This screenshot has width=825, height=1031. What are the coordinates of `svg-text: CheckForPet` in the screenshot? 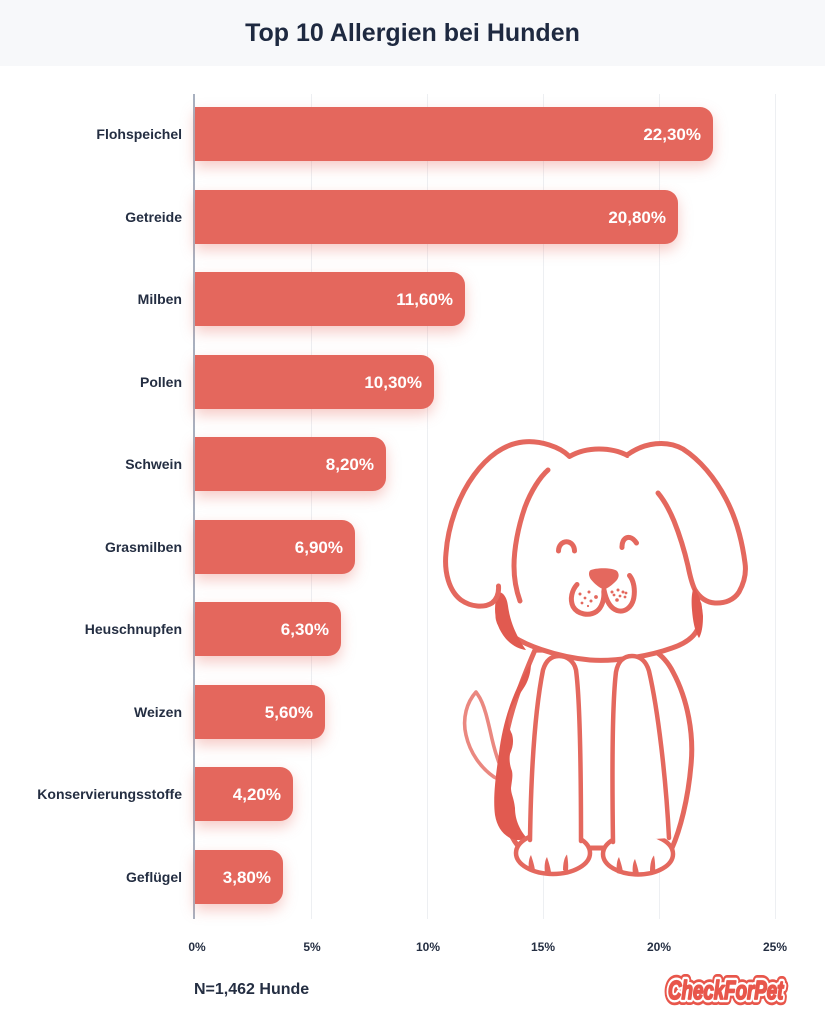 It's located at (726, 990).